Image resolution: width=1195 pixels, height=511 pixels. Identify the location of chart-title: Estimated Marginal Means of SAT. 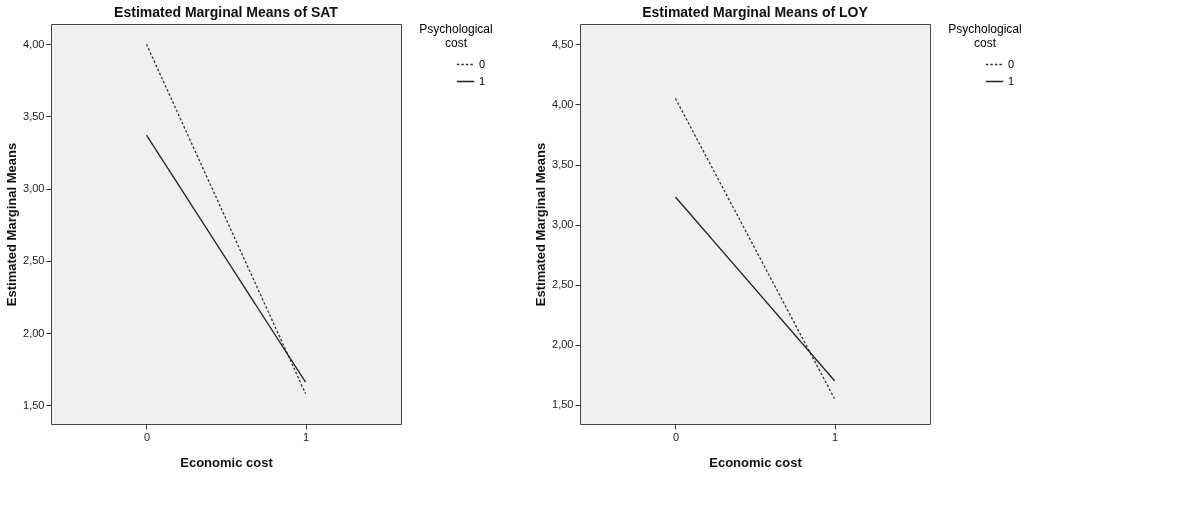
(226, 12).